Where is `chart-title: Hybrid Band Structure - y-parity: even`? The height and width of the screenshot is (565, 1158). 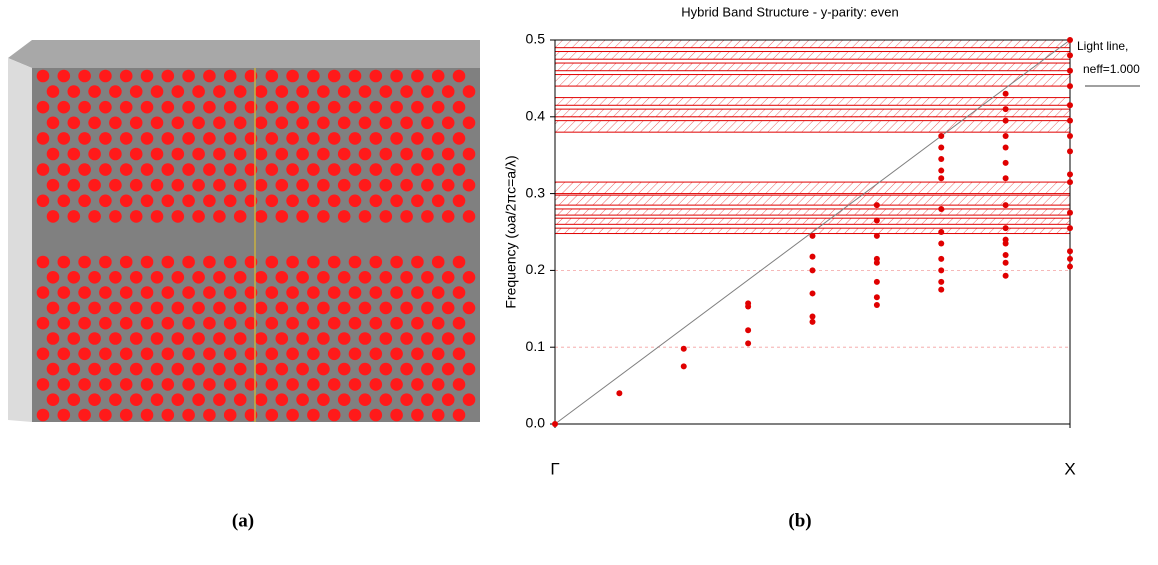
chart-title: Hybrid Band Structure - y-parity: even is located at coordinates (789, 11).